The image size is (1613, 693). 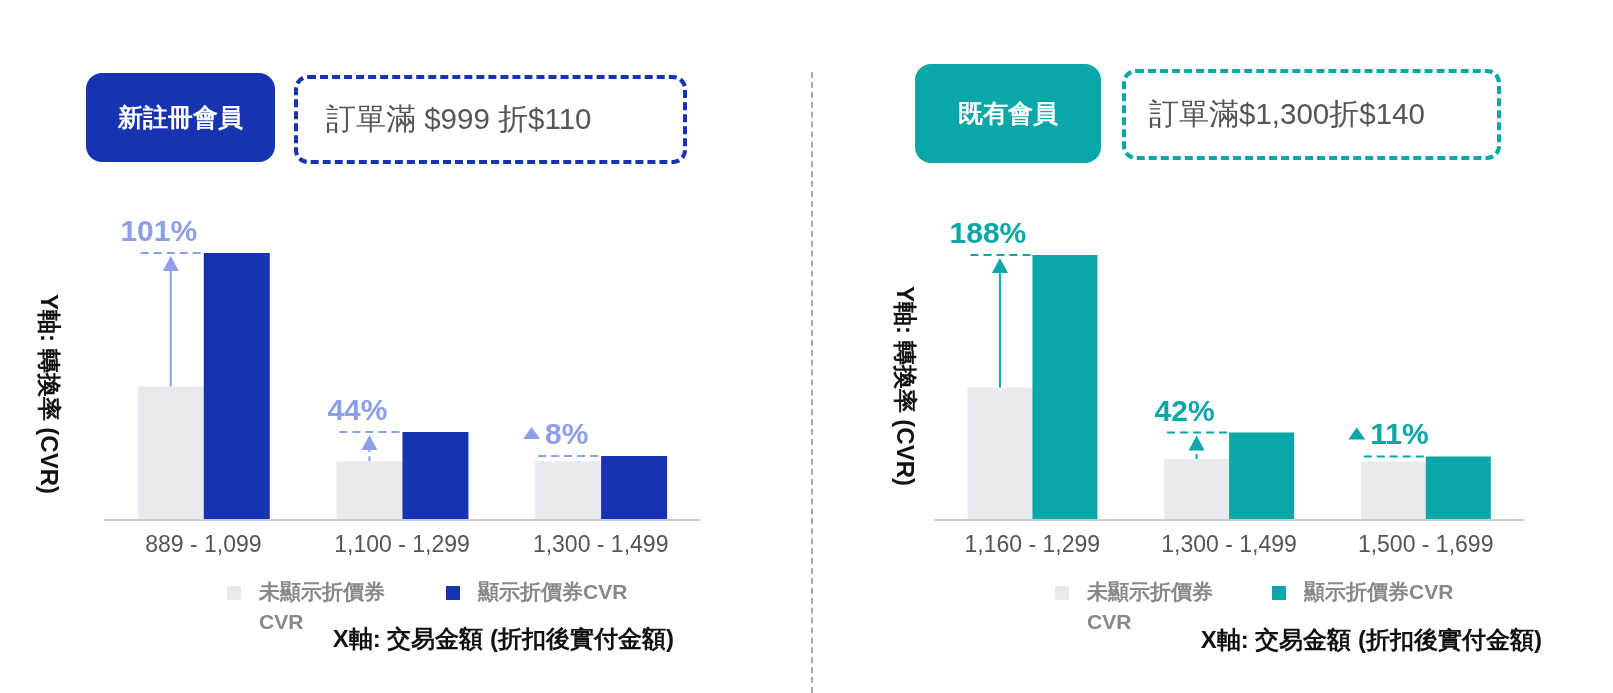 What do you see at coordinates (1032, 544) in the screenshot?
I see `x-tick-label: 1,160 - 1,299` at bounding box center [1032, 544].